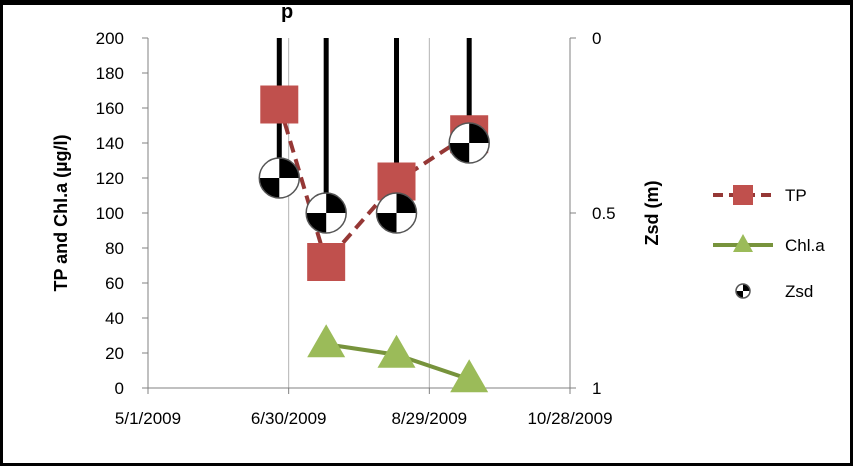 The image size is (853, 466). Describe the element at coordinates (110, 178) in the screenshot. I see `y-tick-label: 120` at that location.